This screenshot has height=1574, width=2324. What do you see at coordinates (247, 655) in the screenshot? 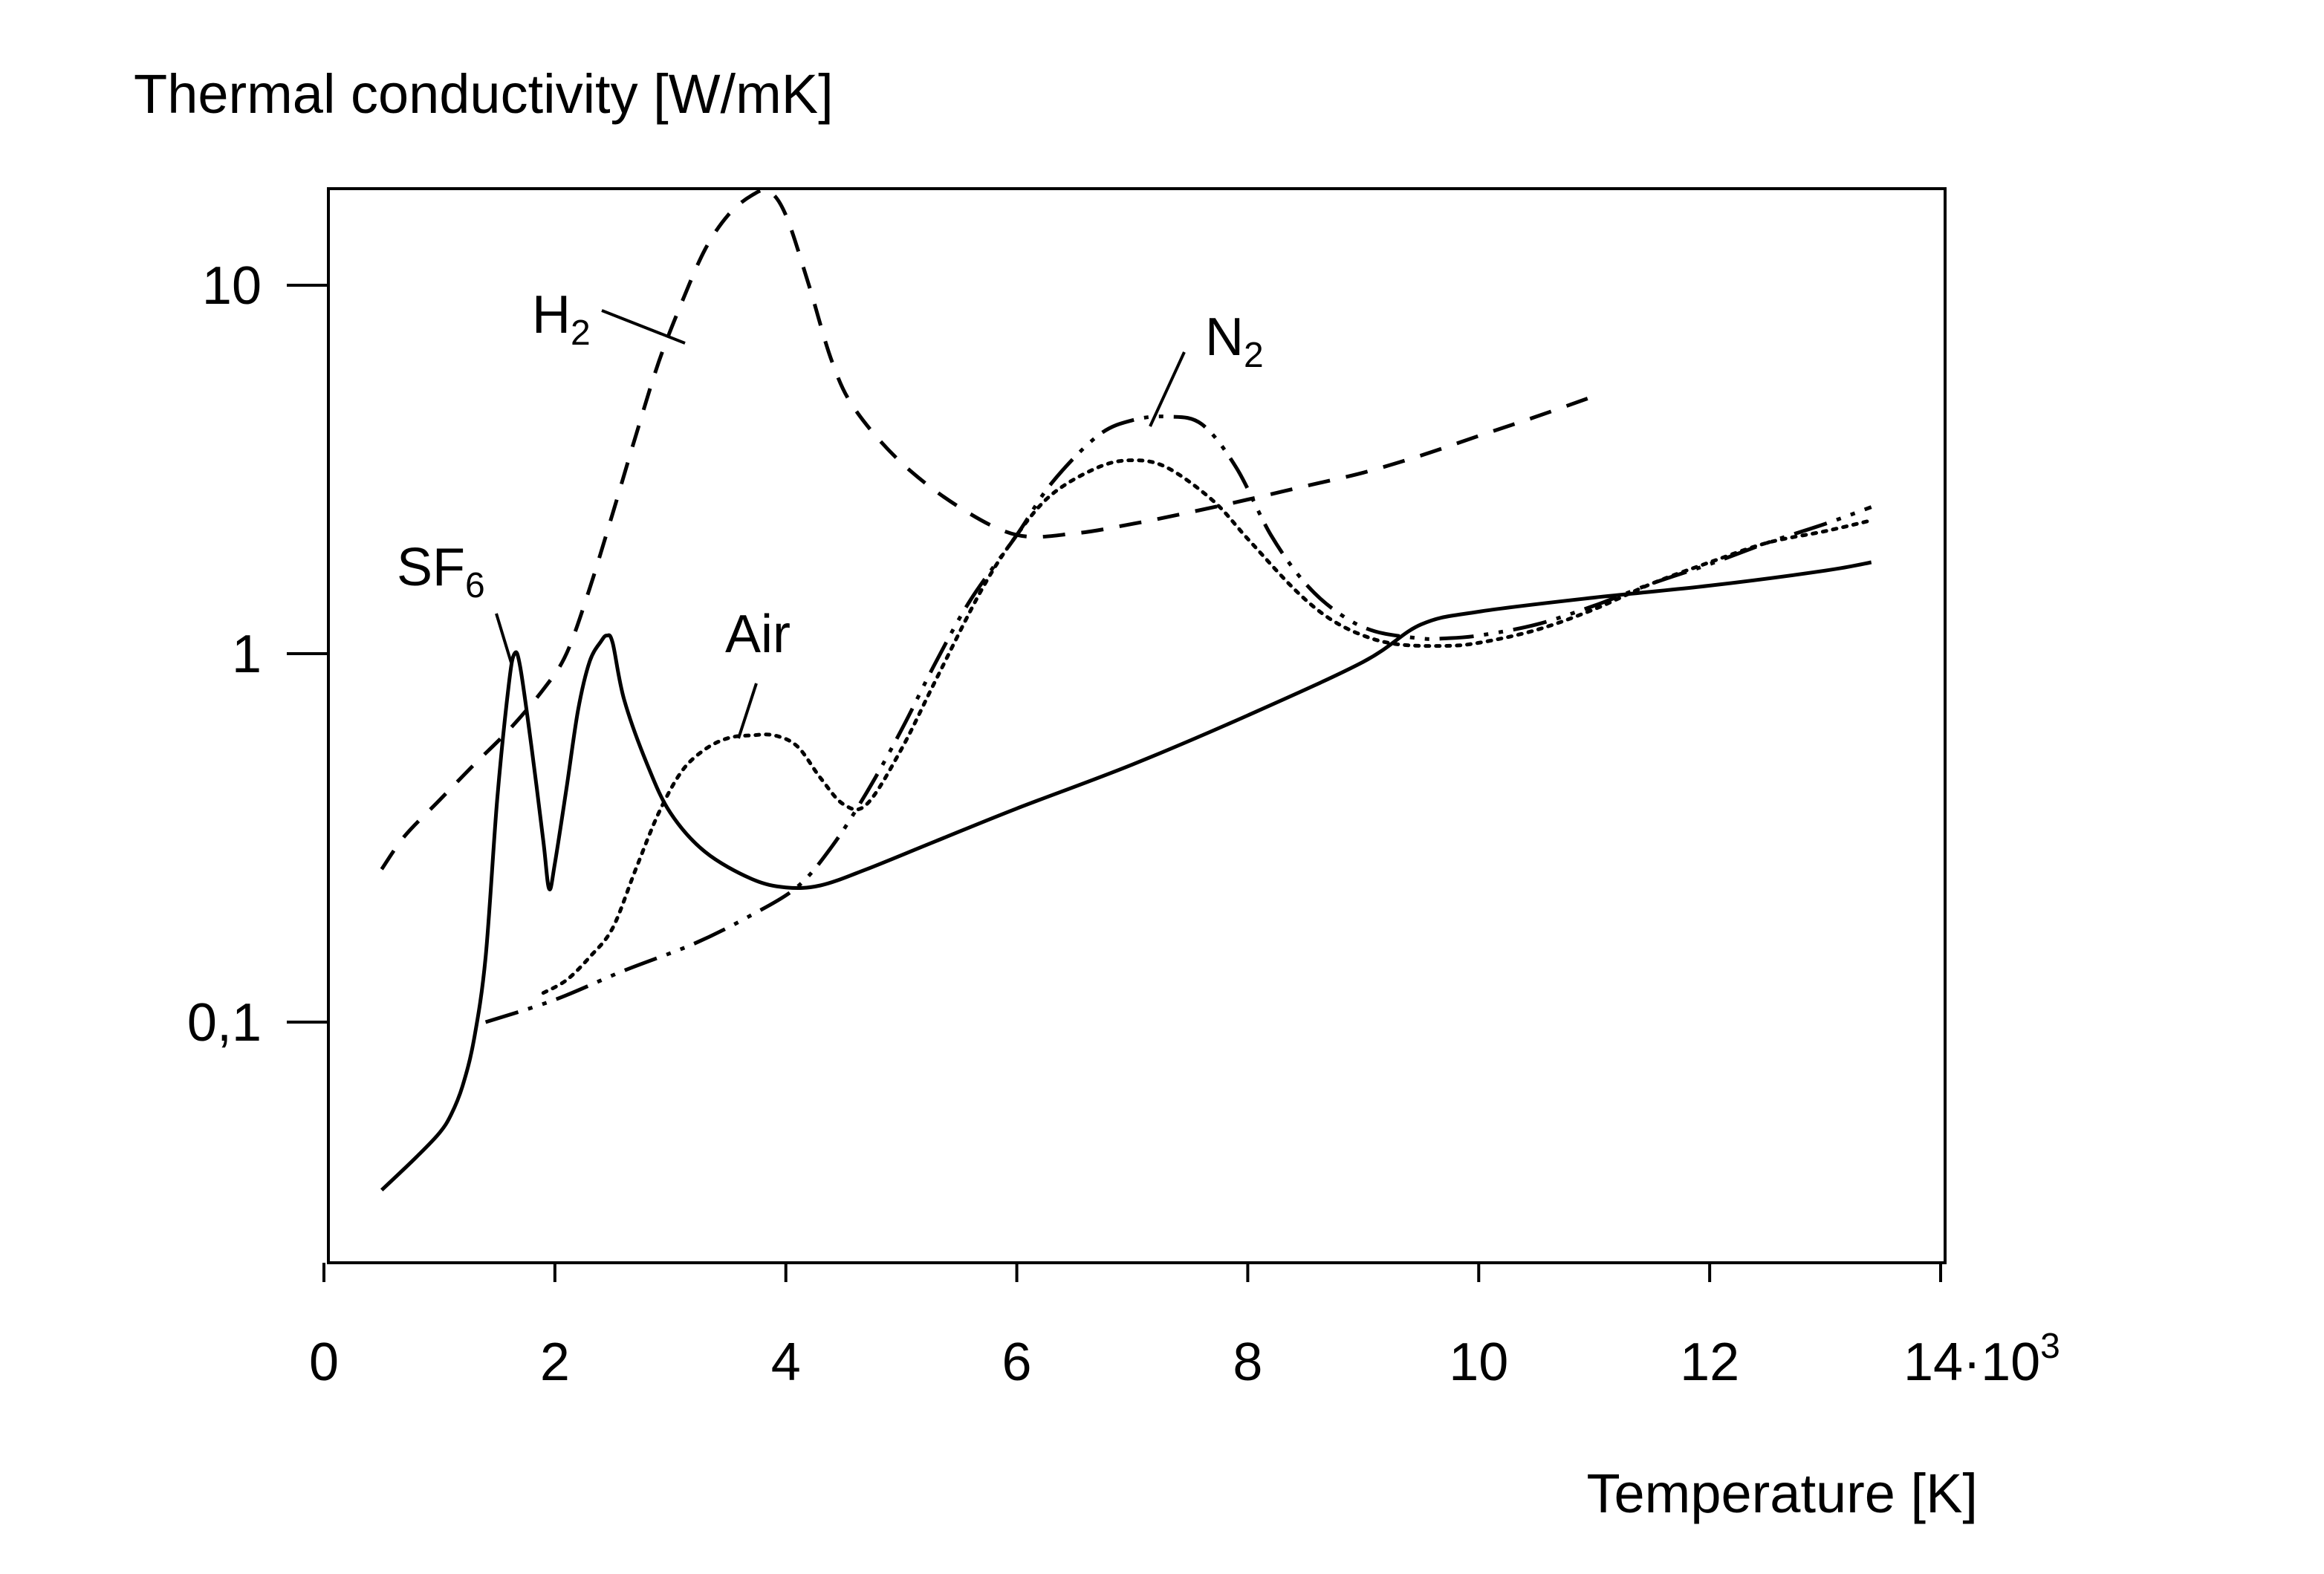
I see `y-tick-label: 1` at bounding box center [247, 655].